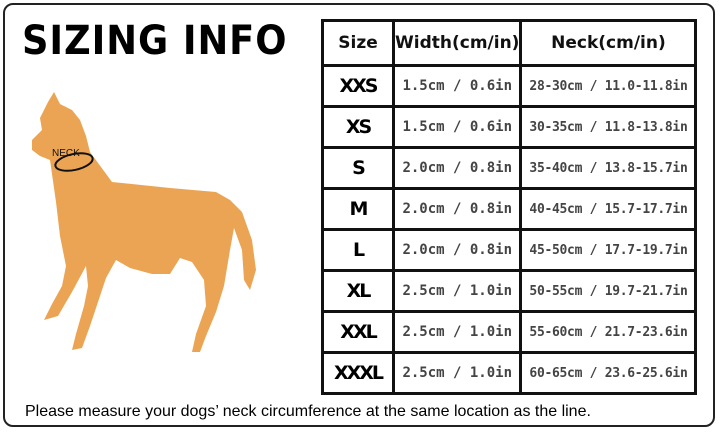 The image size is (720, 432). I want to click on table-row: XS 1.5cm / 0.6in 30-35cm / 11.8-13.8in, so click(509, 127).